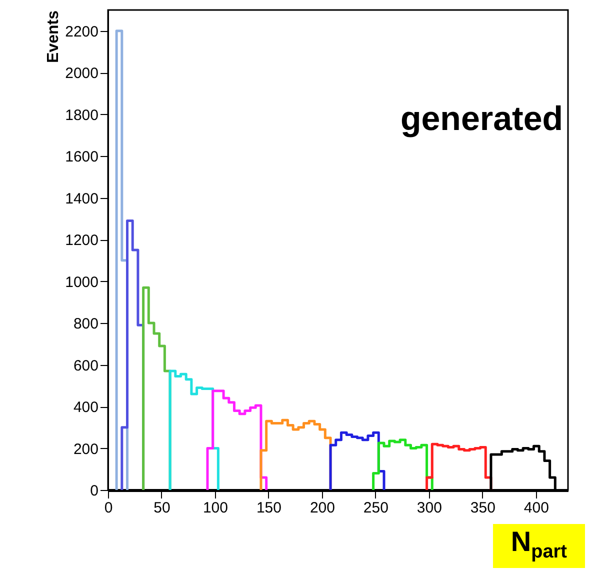  Describe the element at coordinates (85, 407) in the screenshot. I see `y-tick-label: 400` at that location.